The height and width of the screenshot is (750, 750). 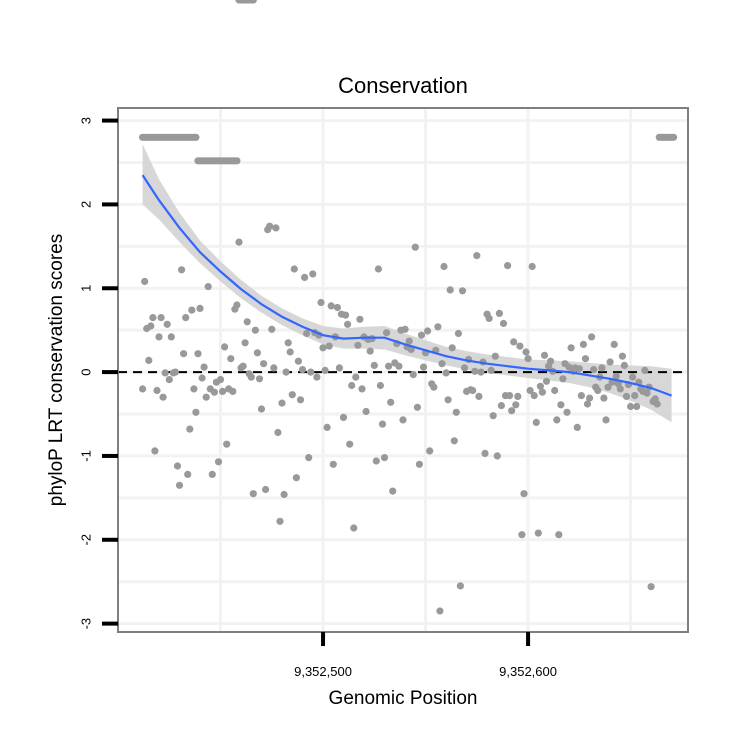 I want to click on y-tick-label: 1, so click(x=86, y=288).